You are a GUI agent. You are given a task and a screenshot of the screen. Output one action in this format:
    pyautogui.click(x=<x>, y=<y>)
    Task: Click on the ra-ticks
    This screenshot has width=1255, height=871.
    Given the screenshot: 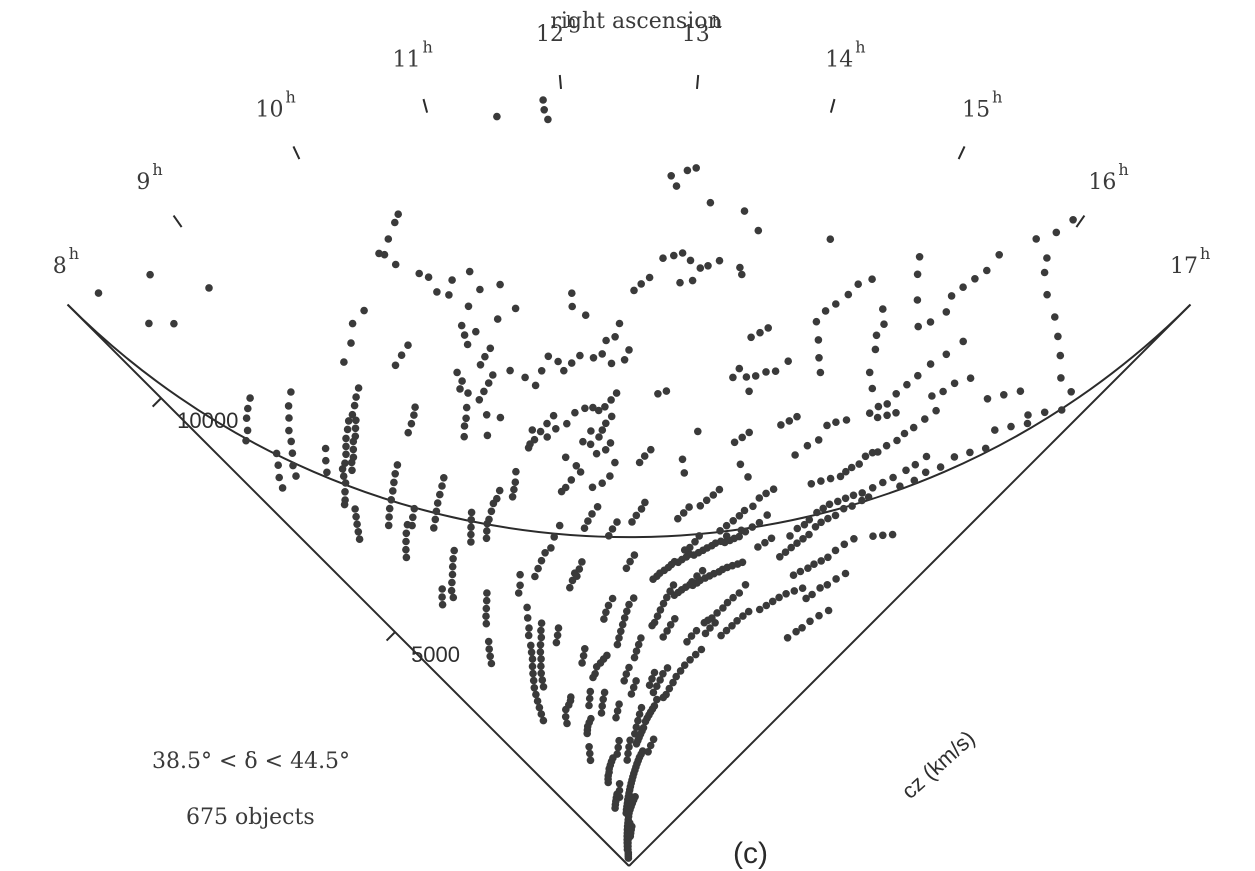 What is the action you would take?
    pyautogui.click(x=629, y=151)
    